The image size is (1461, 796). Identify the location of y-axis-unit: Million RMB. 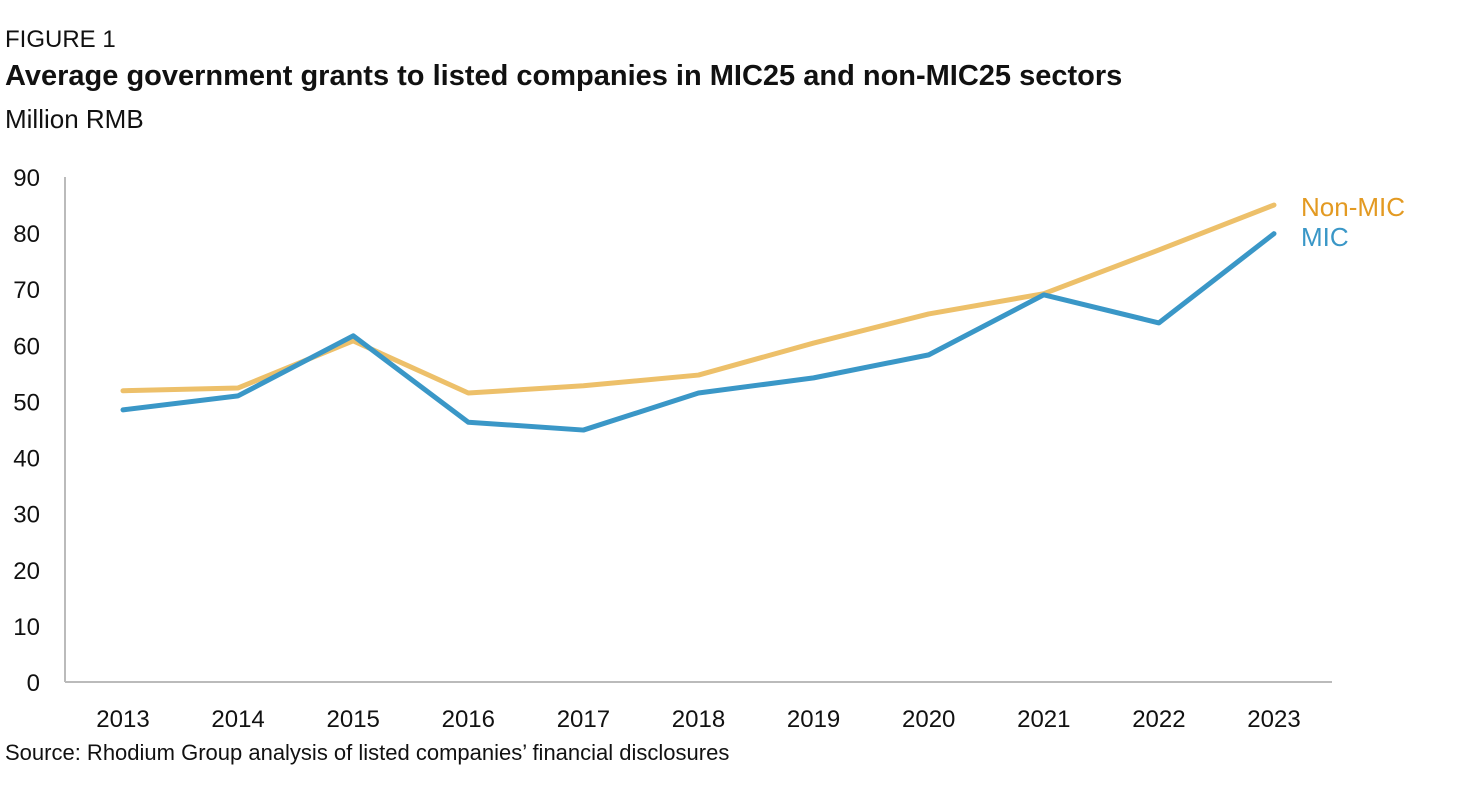
(74, 119).